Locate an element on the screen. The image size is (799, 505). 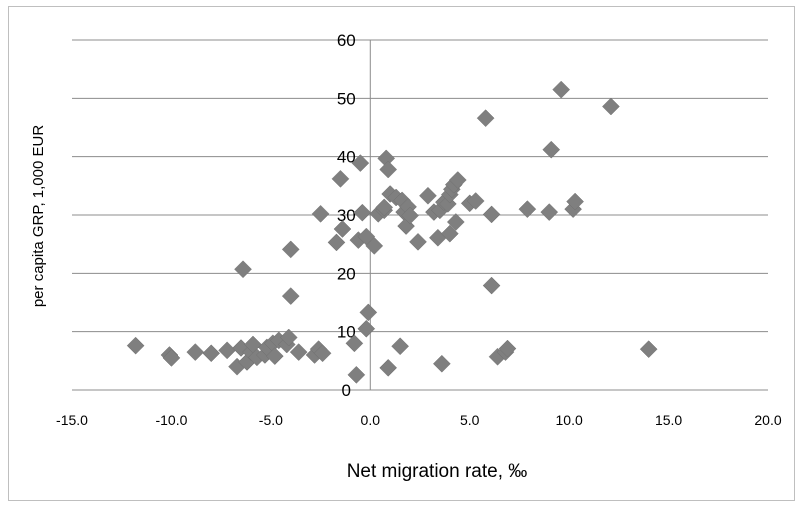
y-tick-label-10: 10 is located at coordinates (346, 332).